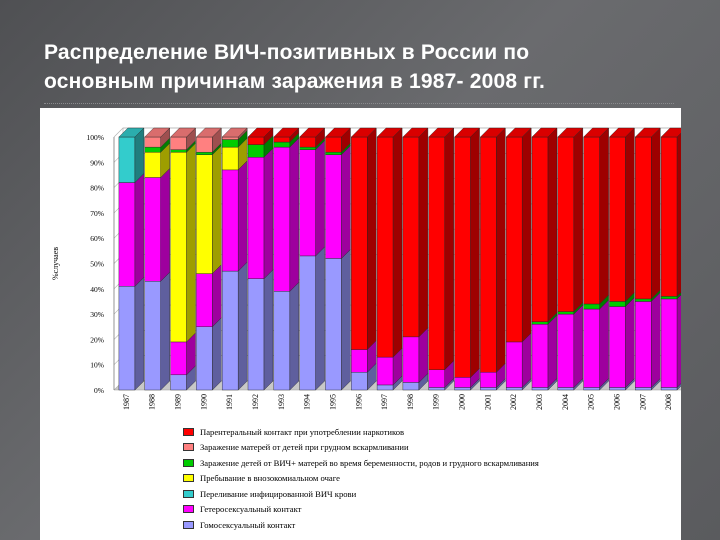  What do you see at coordinates (513, 402) in the screenshot?
I see `x-tick-label: 2002` at bounding box center [513, 402].